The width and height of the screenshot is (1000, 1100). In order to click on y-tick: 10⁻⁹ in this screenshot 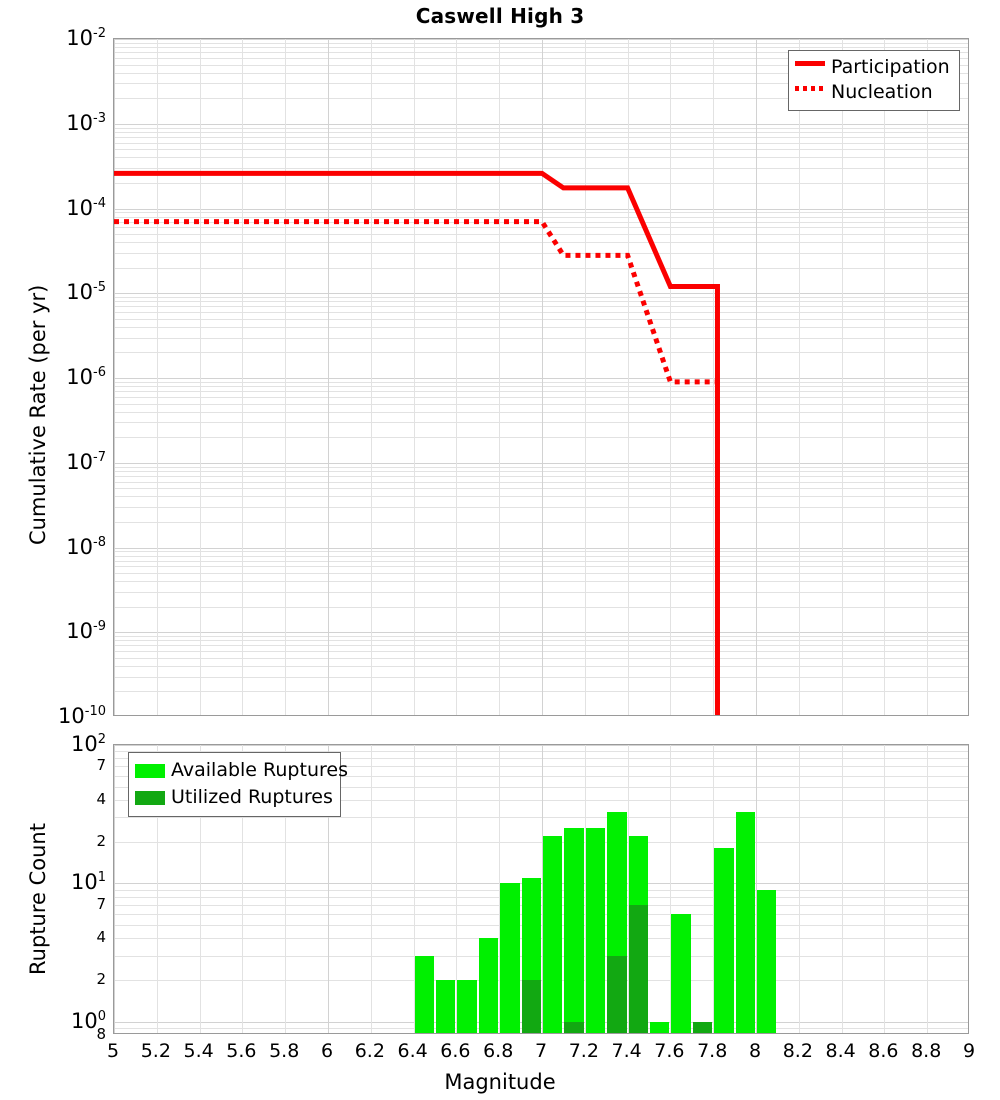, I will do `click(86, 631)`.